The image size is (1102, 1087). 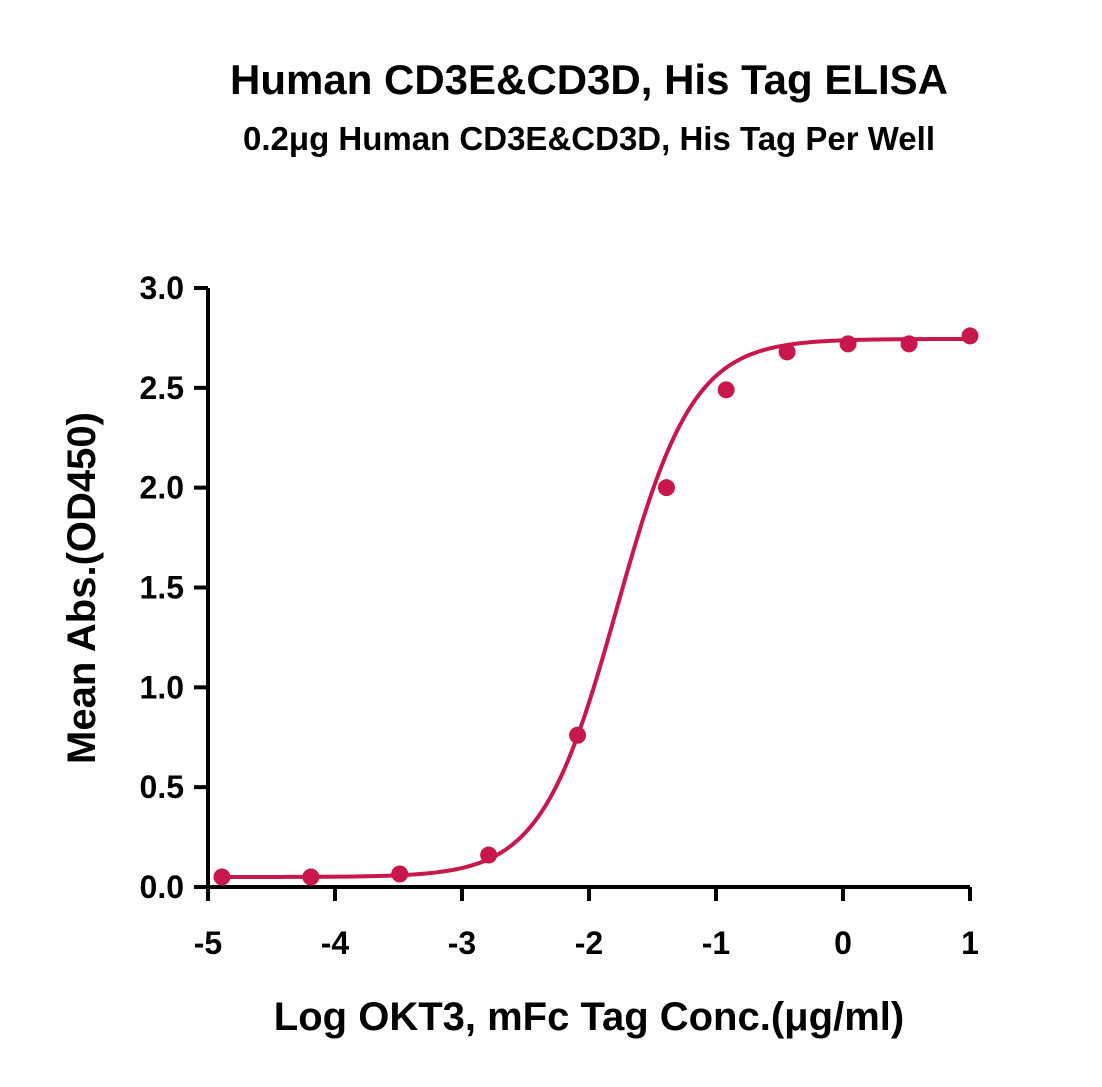 What do you see at coordinates (162, 588) in the screenshot?
I see `y-tick-label: 1.5` at bounding box center [162, 588].